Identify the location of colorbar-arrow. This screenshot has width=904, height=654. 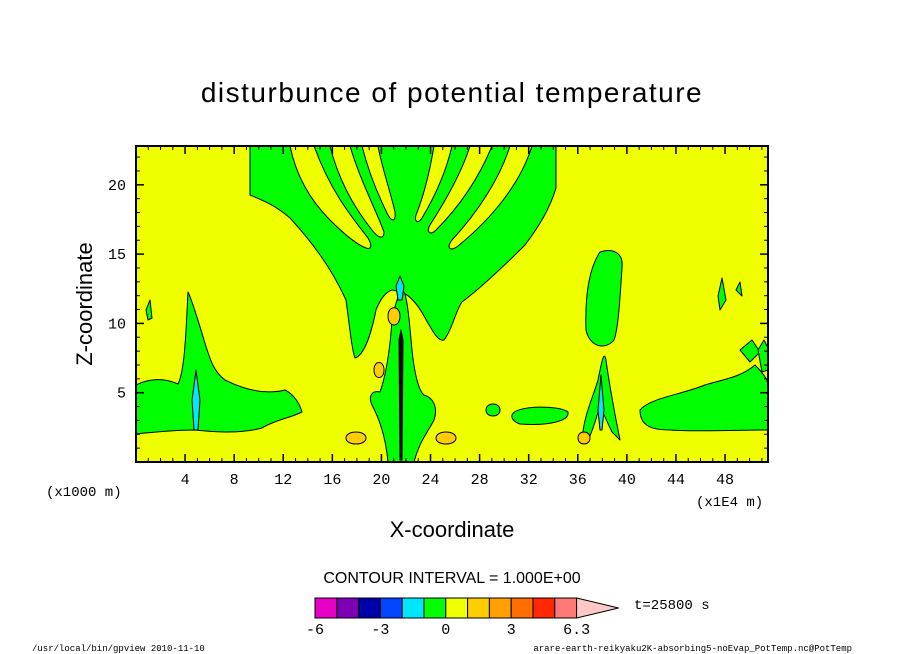
(597, 608).